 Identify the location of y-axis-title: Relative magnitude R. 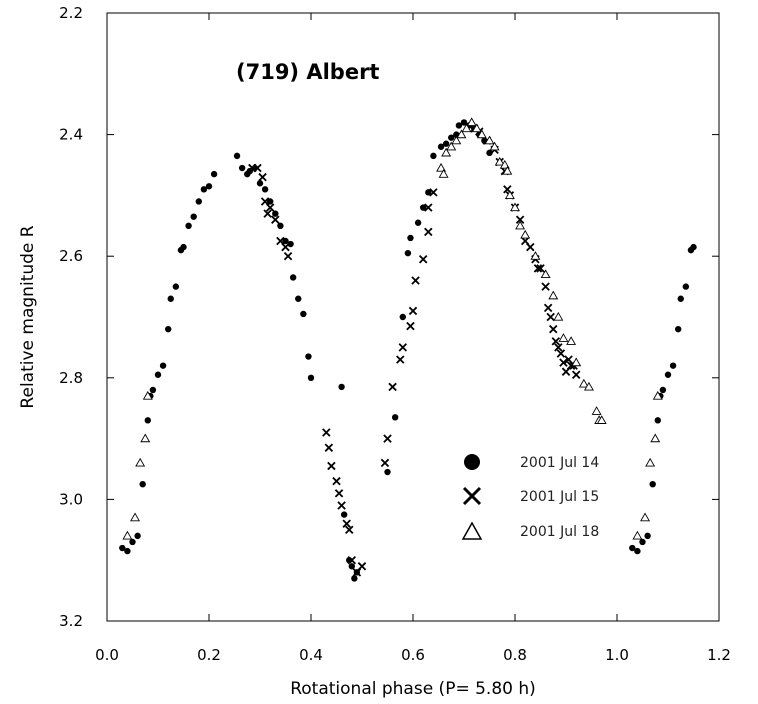
(28, 316).